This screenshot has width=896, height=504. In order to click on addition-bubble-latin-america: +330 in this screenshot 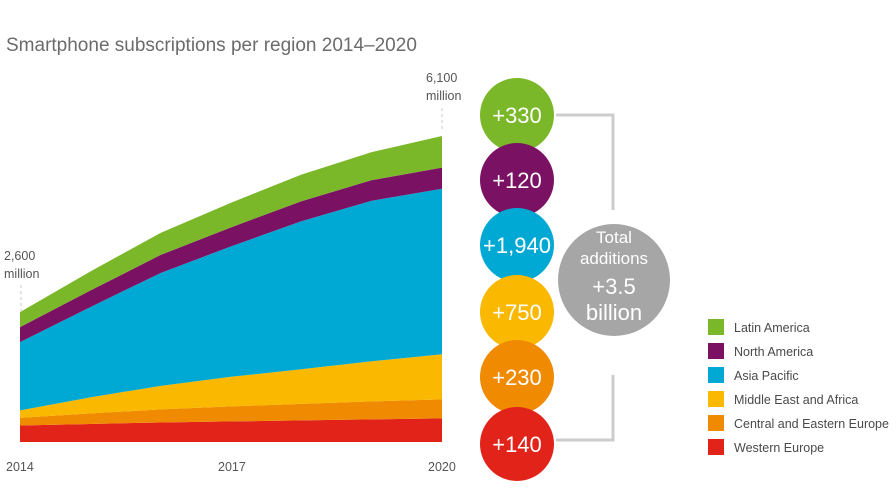, I will do `click(517, 115)`.